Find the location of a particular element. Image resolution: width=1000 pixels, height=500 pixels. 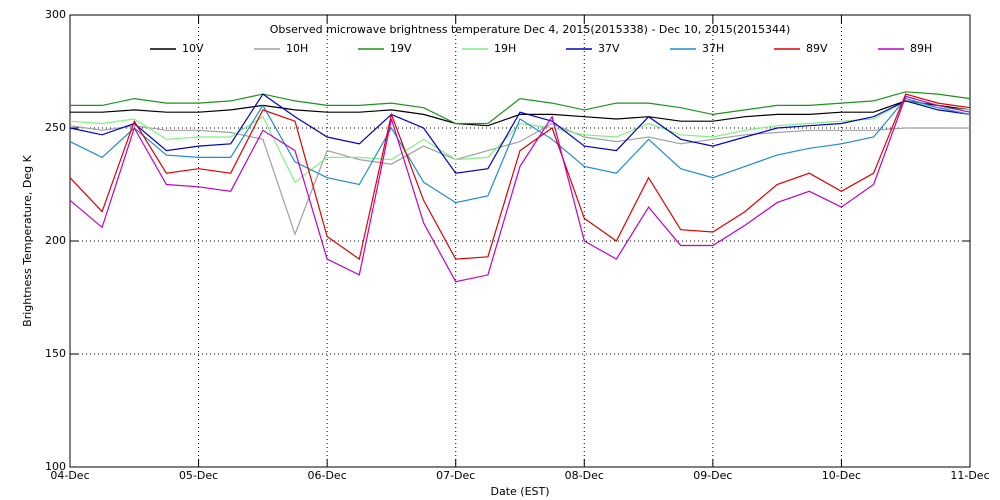

legend-label: 19V is located at coordinates (401, 48).